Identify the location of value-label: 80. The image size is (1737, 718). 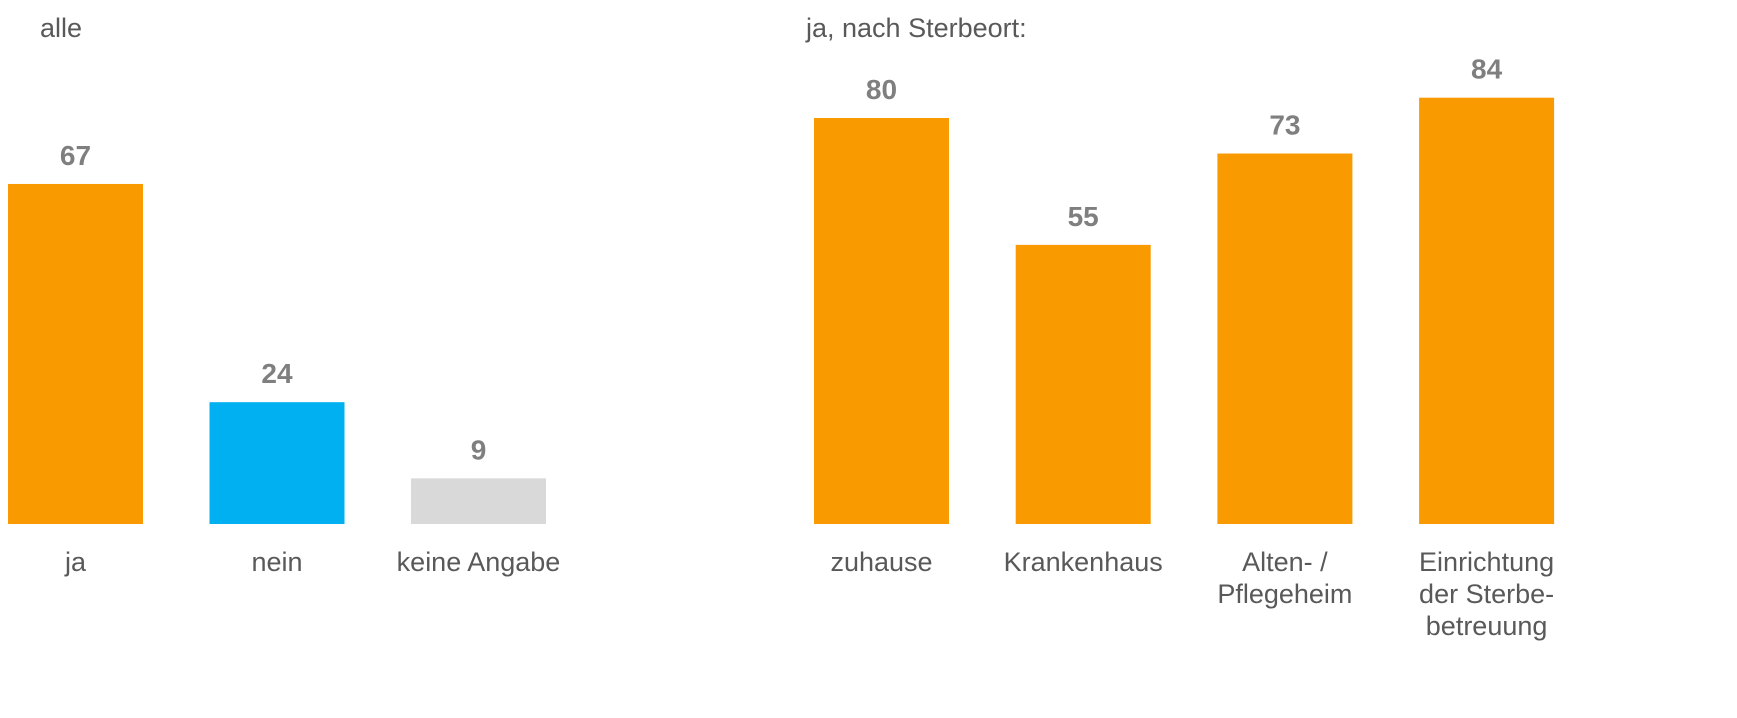
(881, 89).